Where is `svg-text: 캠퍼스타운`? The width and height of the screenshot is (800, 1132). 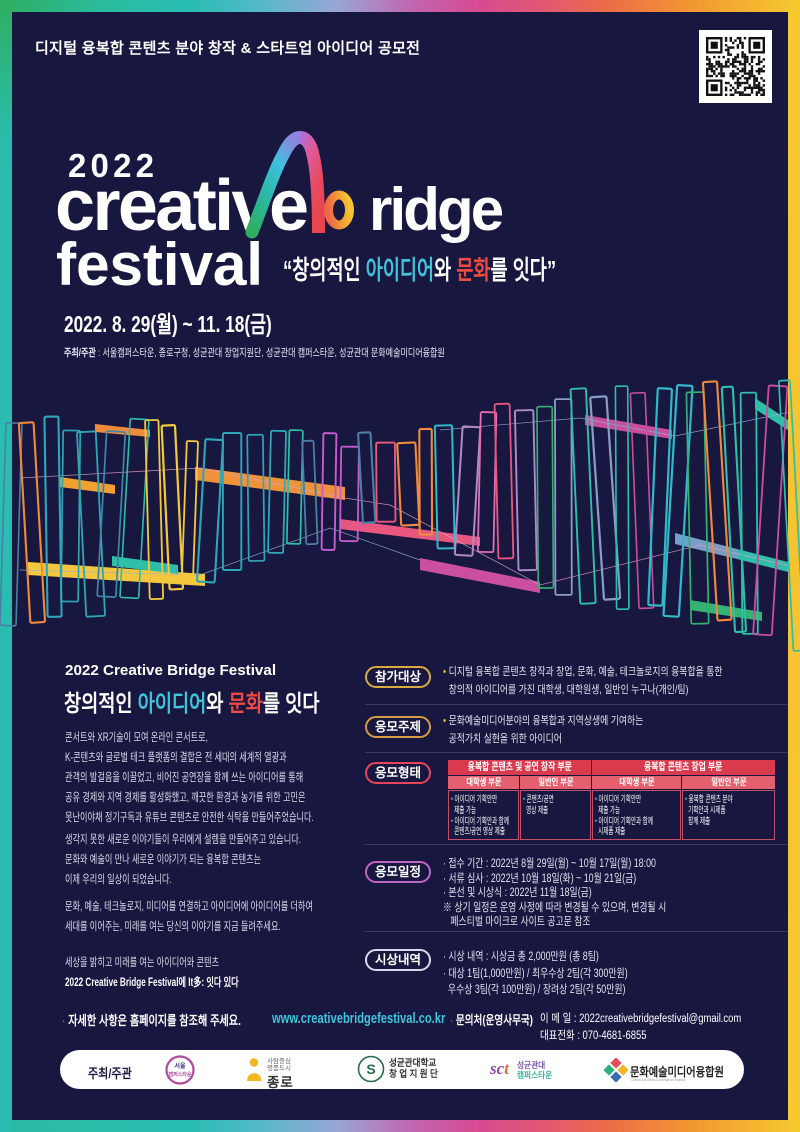 svg-text: 캠퍼스타운 is located at coordinates (179, 1074).